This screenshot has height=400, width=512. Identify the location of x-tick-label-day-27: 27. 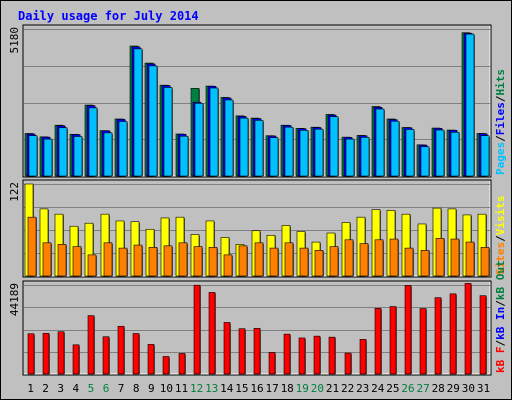
(422, 388).